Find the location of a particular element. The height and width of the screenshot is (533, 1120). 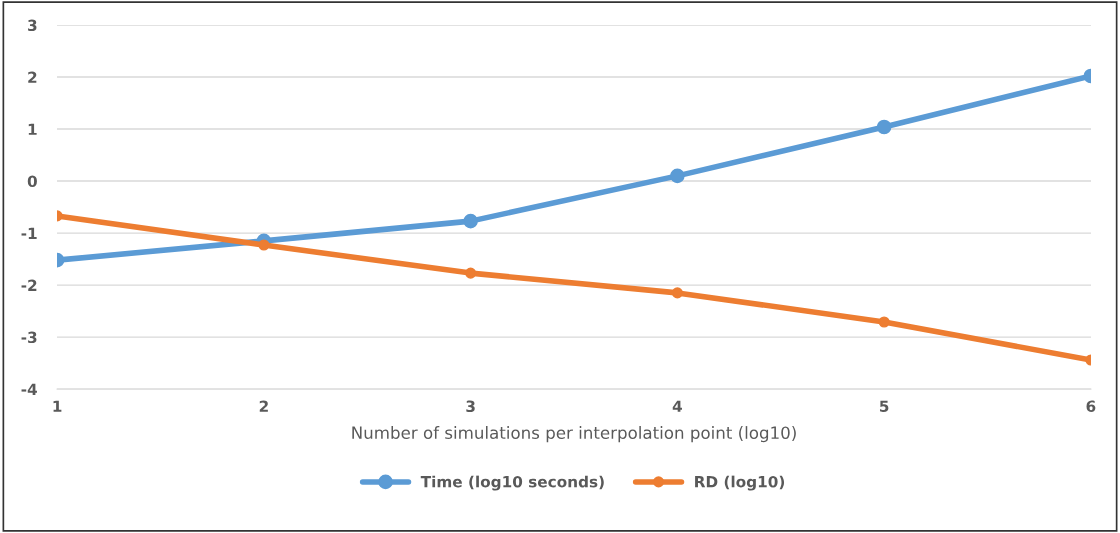

x-tick-label: 3 is located at coordinates (470, 406).